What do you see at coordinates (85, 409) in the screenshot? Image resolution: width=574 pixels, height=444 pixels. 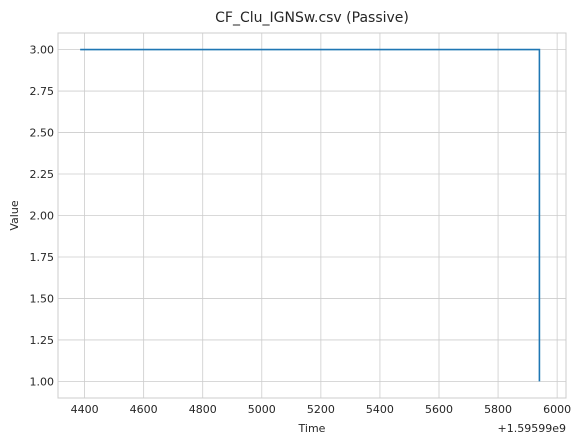 I see `x-tick-label: 4400` at bounding box center [85, 409].